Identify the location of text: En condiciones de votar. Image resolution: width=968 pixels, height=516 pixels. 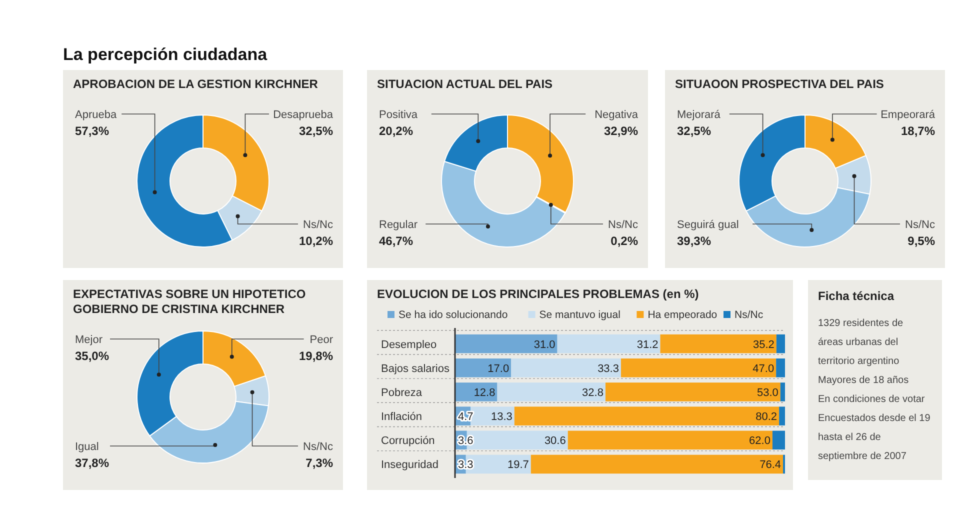
(872, 399).